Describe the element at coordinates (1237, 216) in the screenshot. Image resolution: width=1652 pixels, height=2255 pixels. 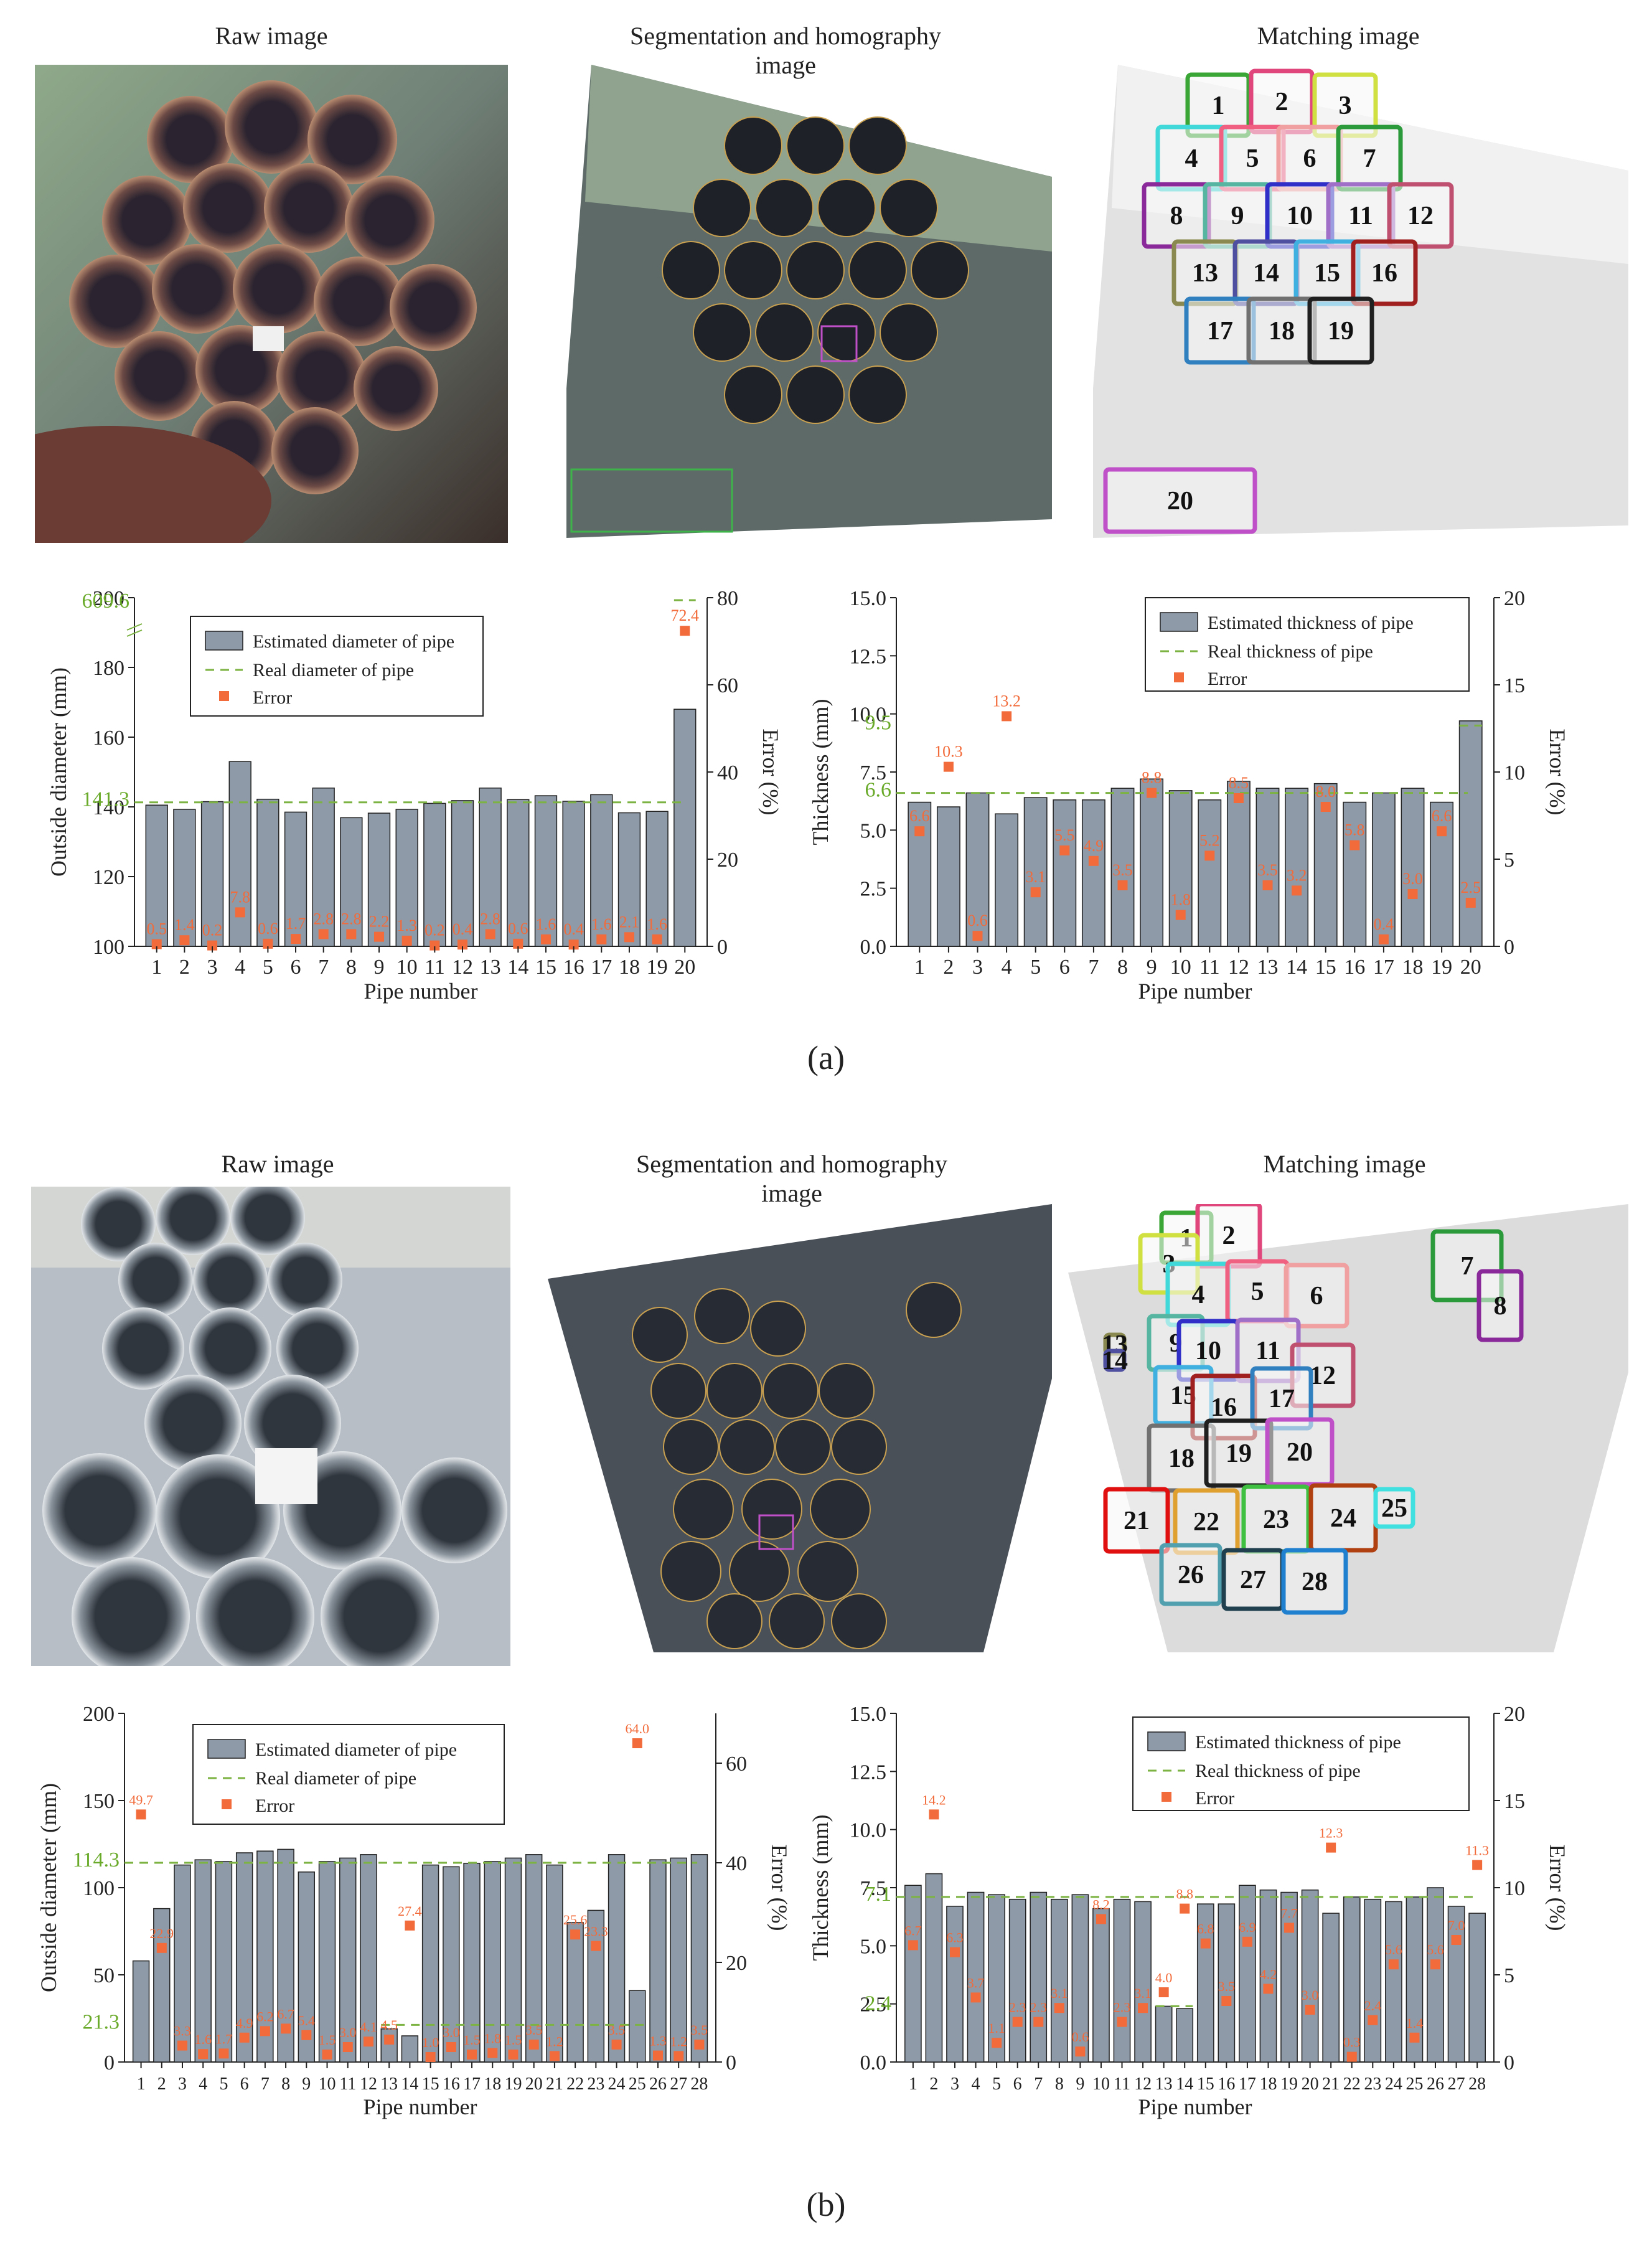
I see `match-label: 9` at that location.